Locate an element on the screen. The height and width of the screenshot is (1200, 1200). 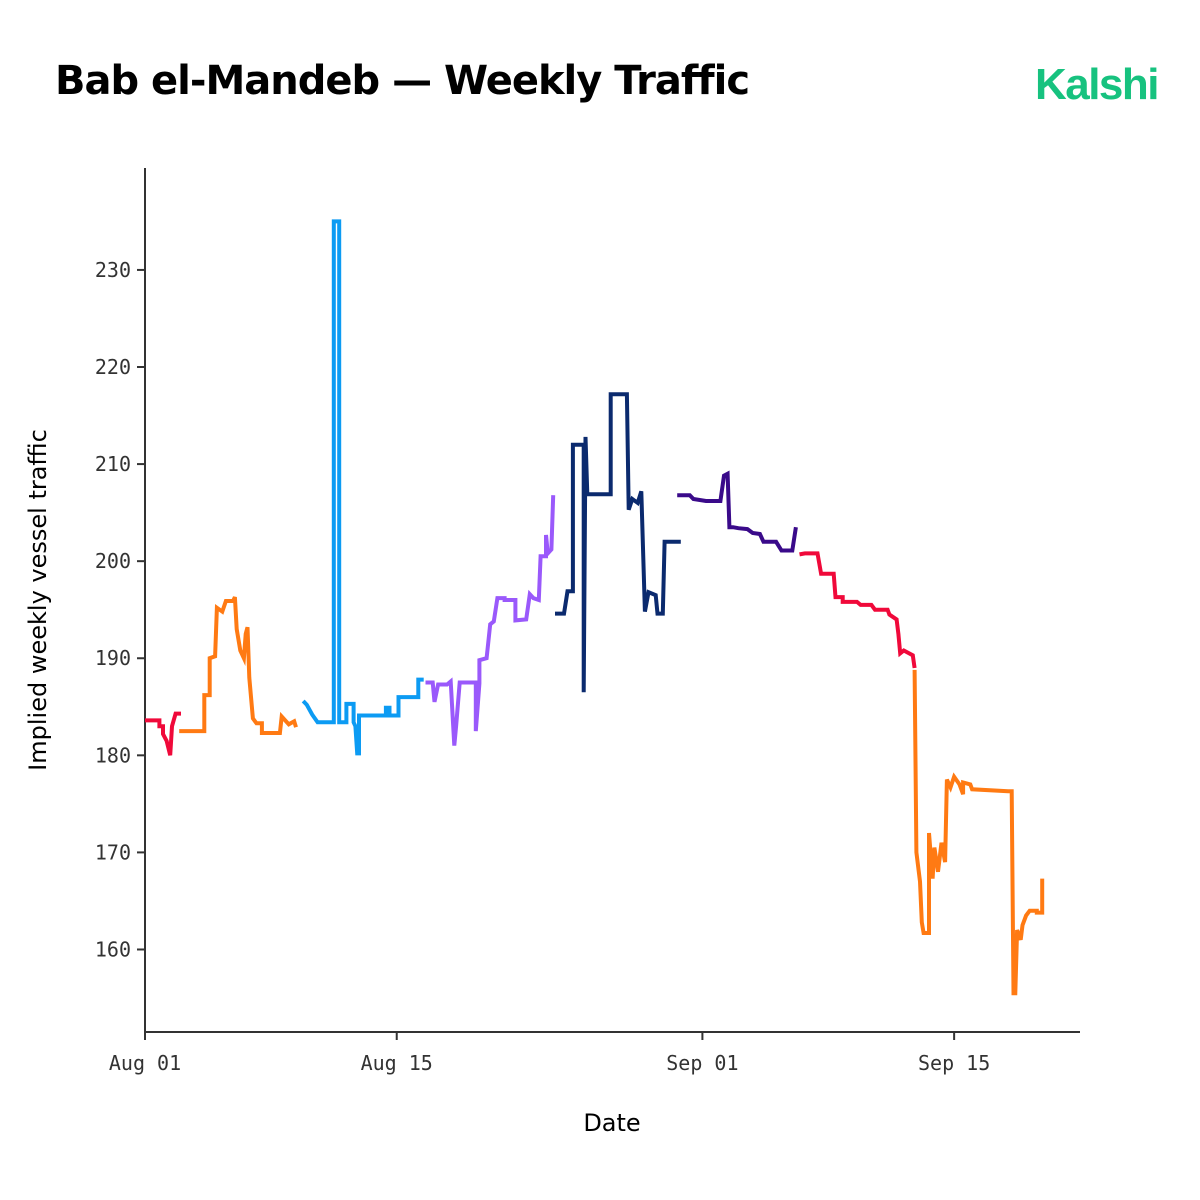
x-tick-label: Aug 01 is located at coordinates (145, 1063).